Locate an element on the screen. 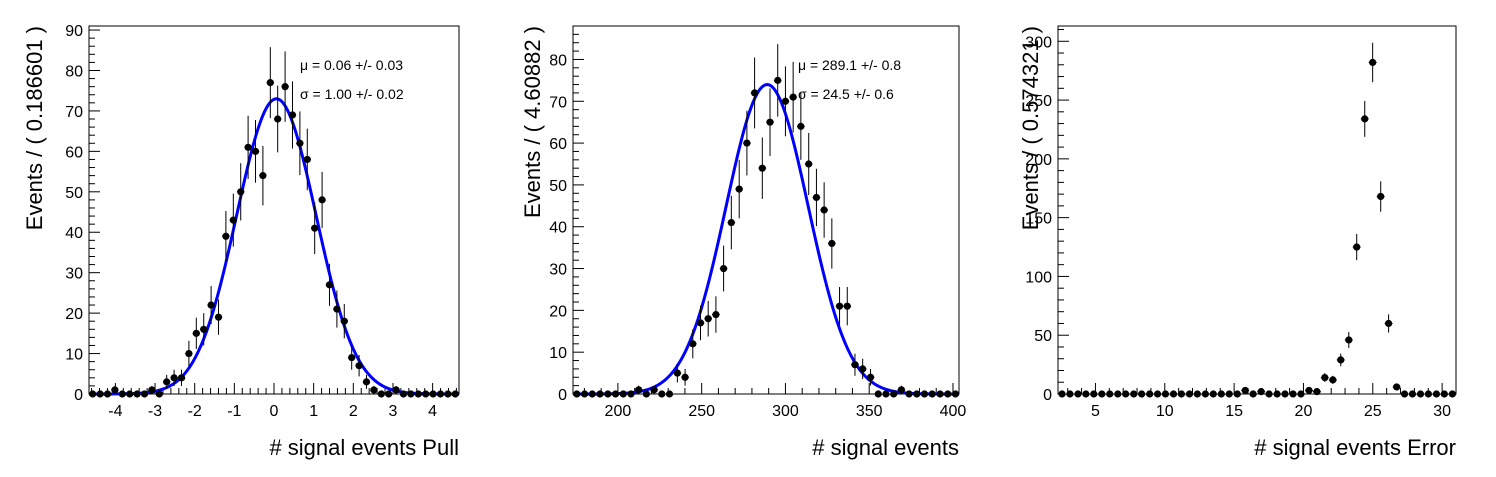  y-tick-label: 200 is located at coordinates (1038, 160).